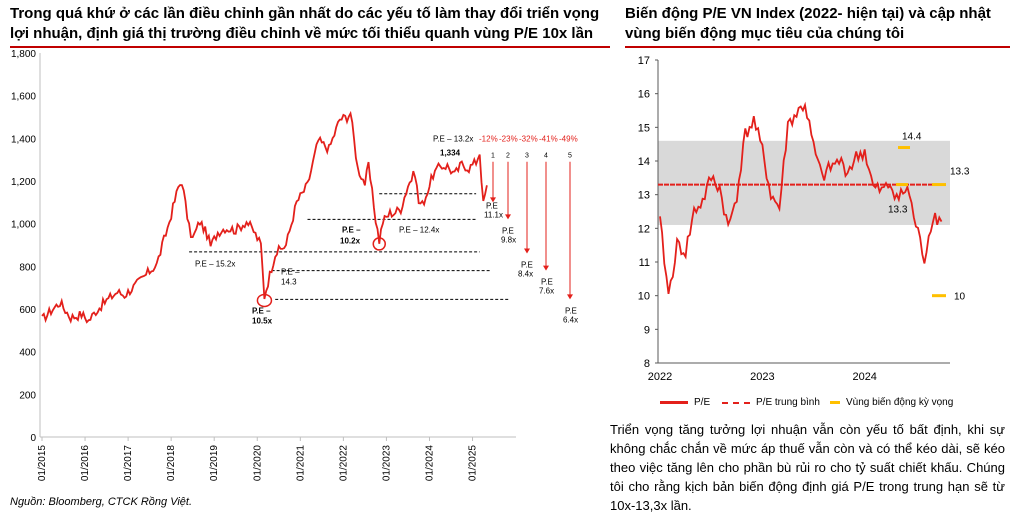  I want to click on x-tick-label: 01/2019, so click(214, 463).